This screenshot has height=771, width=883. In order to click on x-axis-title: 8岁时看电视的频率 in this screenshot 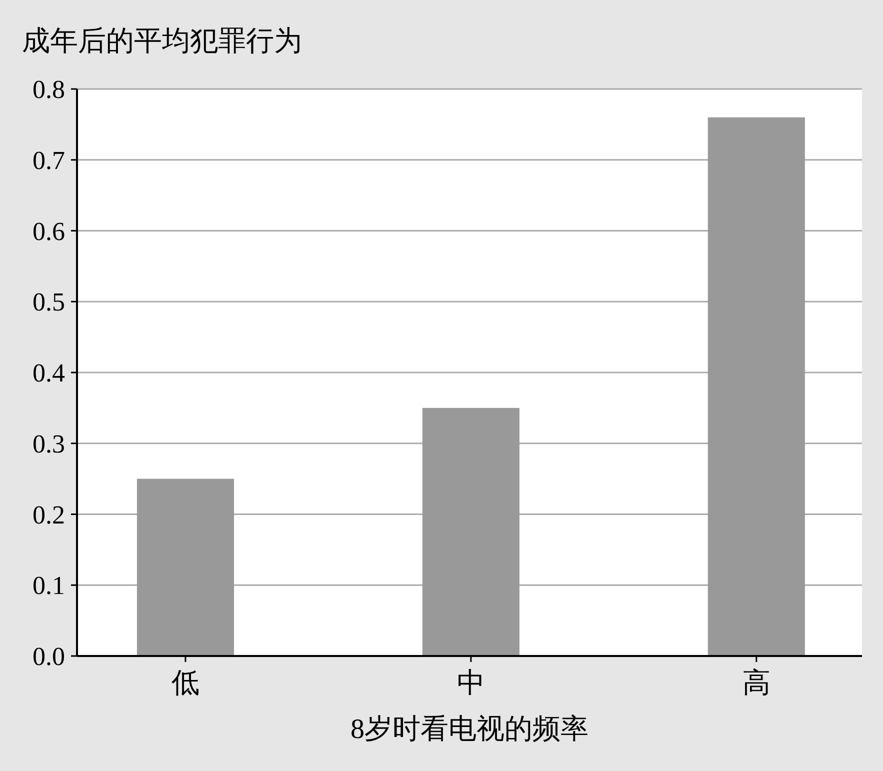, I will do `click(469, 729)`.